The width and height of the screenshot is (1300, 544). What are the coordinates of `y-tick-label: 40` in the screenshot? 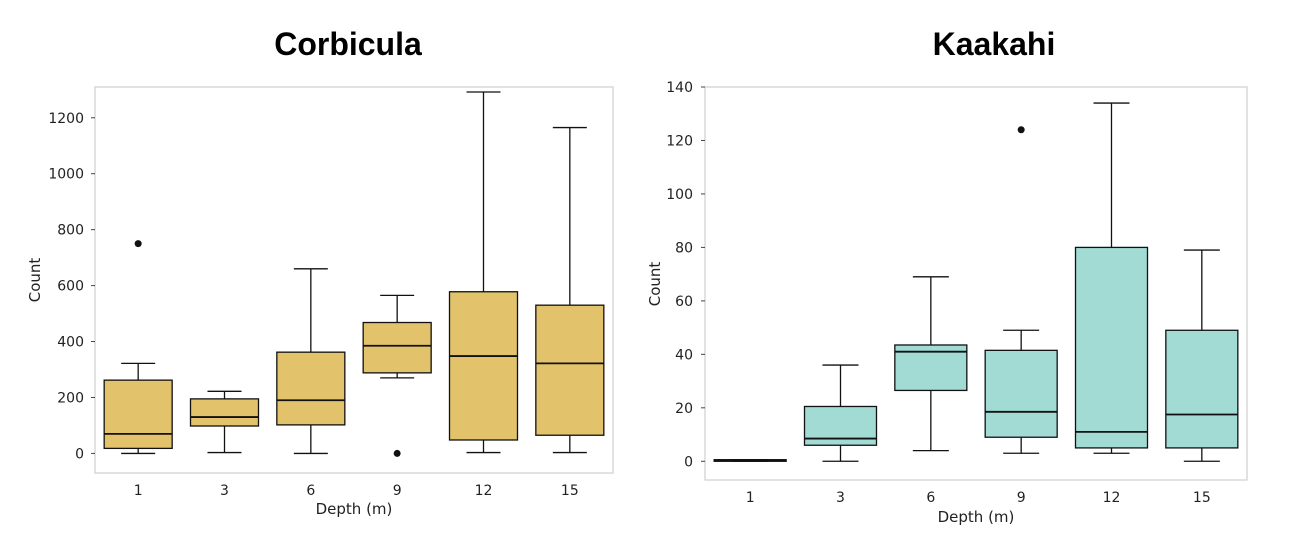 It's located at (684, 355).